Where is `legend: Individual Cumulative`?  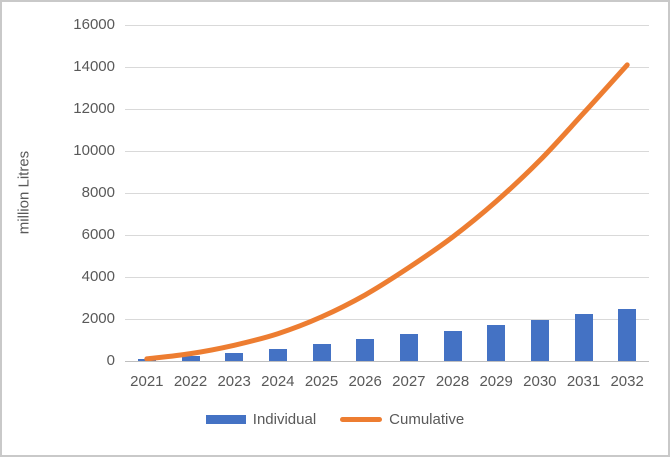
legend: Individual Cumulative is located at coordinates (335, 419).